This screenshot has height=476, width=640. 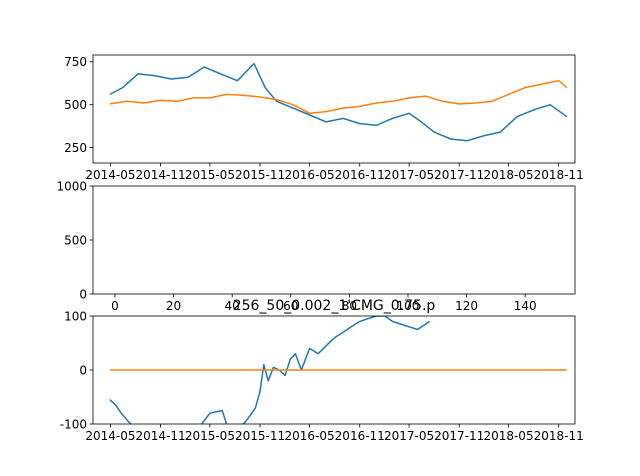 What do you see at coordinates (75, 148) in the screenshot?
I see `y-tick-label: 250` at bounding box center [75, 148].